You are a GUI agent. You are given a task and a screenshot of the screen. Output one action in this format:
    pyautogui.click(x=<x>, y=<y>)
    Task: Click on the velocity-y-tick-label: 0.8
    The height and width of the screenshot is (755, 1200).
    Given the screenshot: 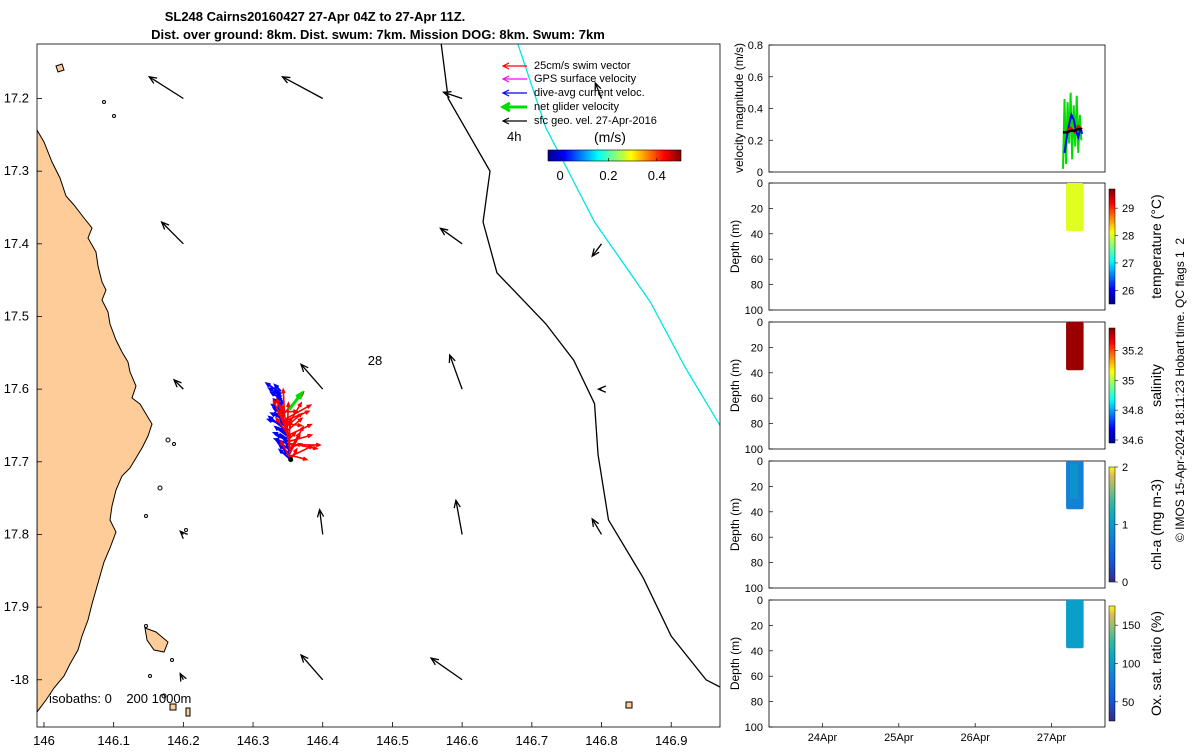 What is the action you would take?
    pyautogui.click(x=755, y=46)
    